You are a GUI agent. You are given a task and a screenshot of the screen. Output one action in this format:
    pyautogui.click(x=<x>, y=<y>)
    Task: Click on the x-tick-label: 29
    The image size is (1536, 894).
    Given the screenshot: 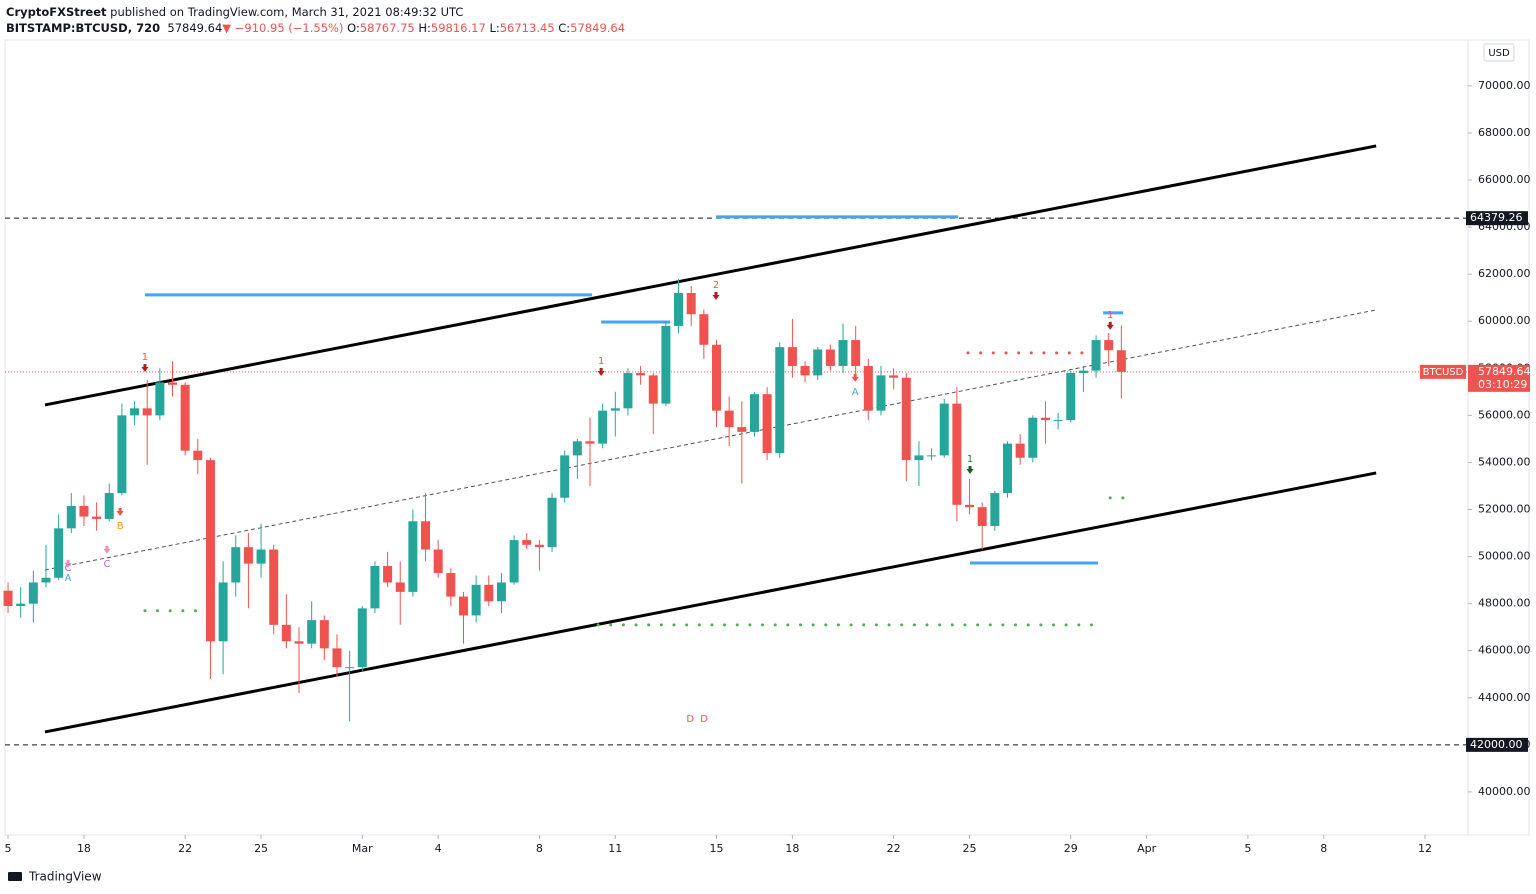 What is the action you would take?
    pyautogui.click(x=1071, y=848)
    